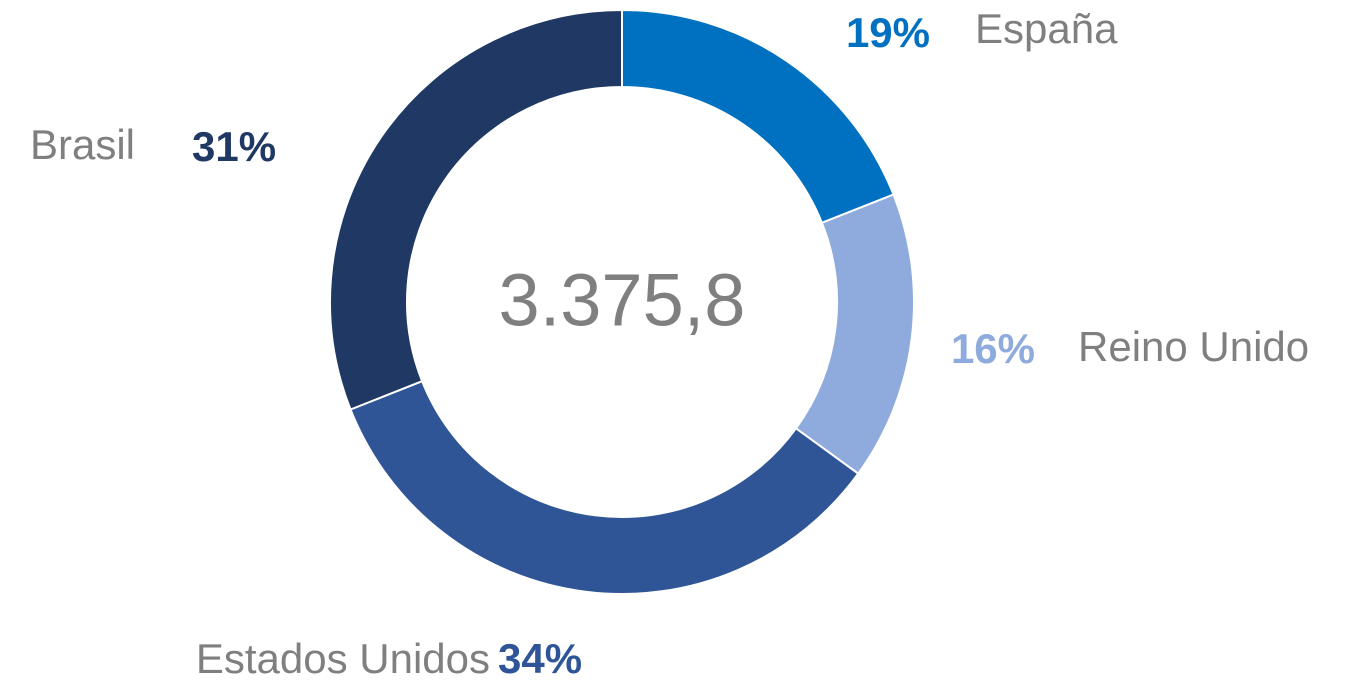  What do you see at coordinates (888, 32) in the screenshot?
I see `value-label: 19%` at bounding box center [888, 32].